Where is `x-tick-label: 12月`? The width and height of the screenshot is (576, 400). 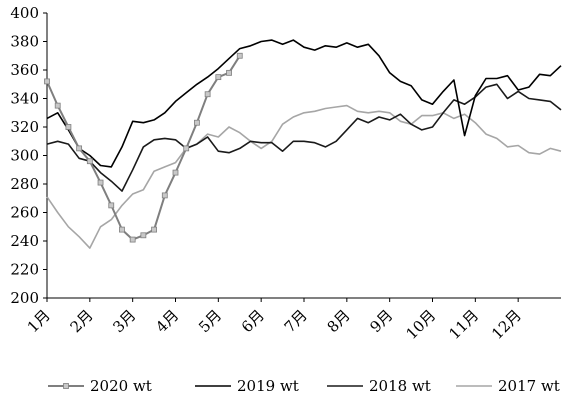
x-tick-label: 12月 is located at coordinates (506, 324).